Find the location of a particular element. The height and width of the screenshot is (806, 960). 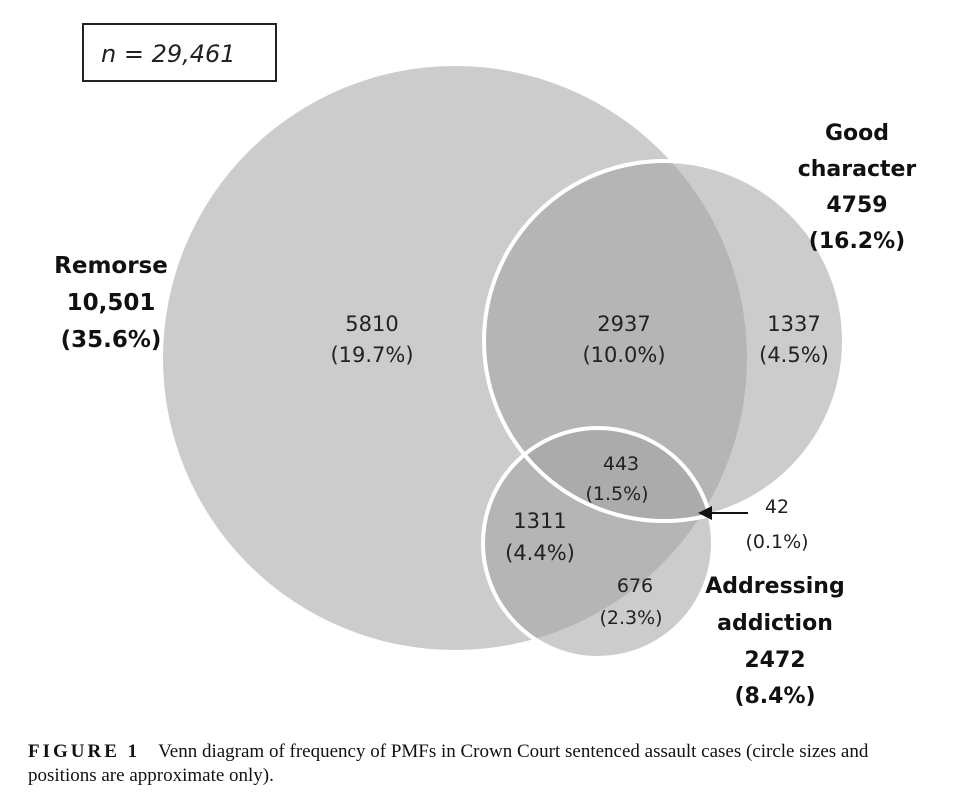

label-addressing-addiction-line1: Addressing is located at coordinates (774, 586).